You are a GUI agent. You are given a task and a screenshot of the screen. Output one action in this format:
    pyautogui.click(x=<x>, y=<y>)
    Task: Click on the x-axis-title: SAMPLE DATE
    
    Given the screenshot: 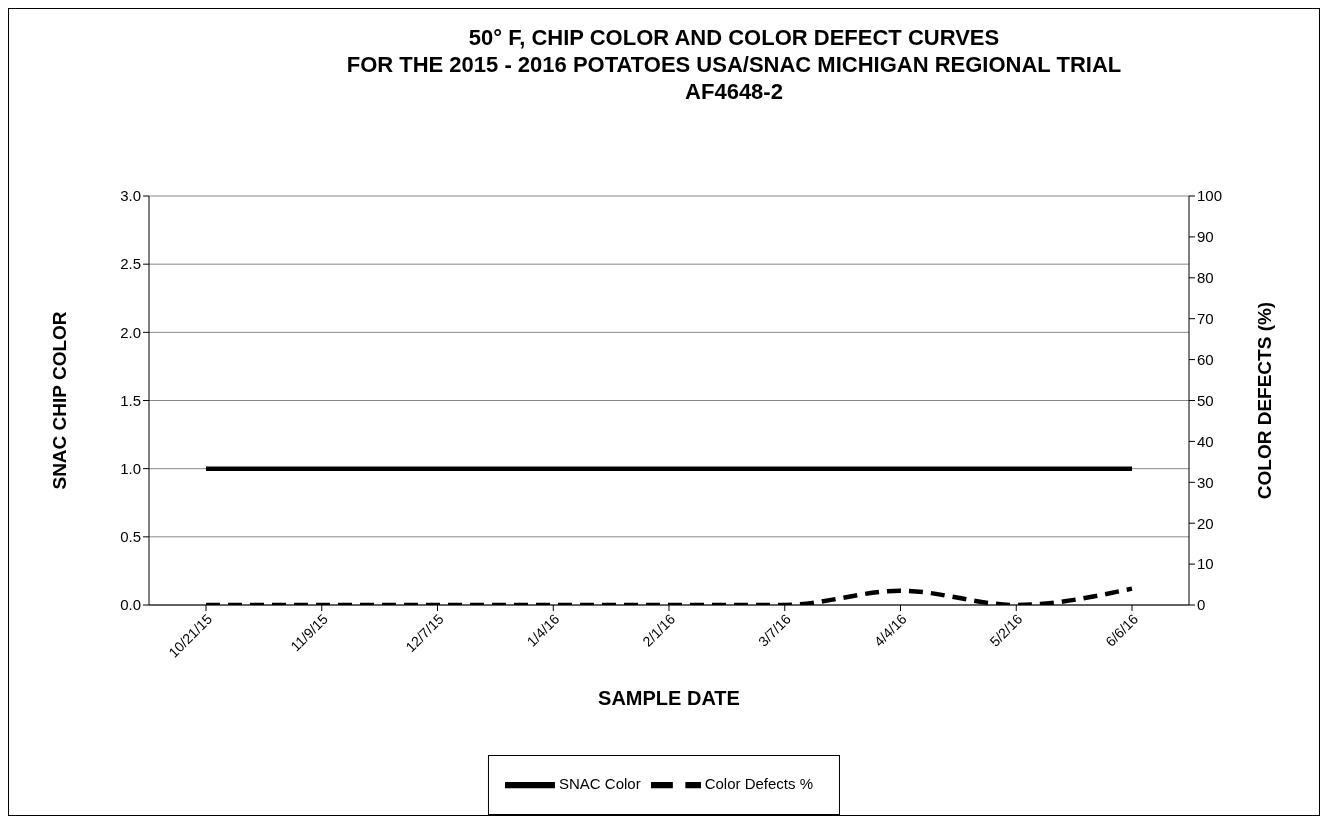 What is the action you would take?
    pyautogui.click(x=669, y=698)
    